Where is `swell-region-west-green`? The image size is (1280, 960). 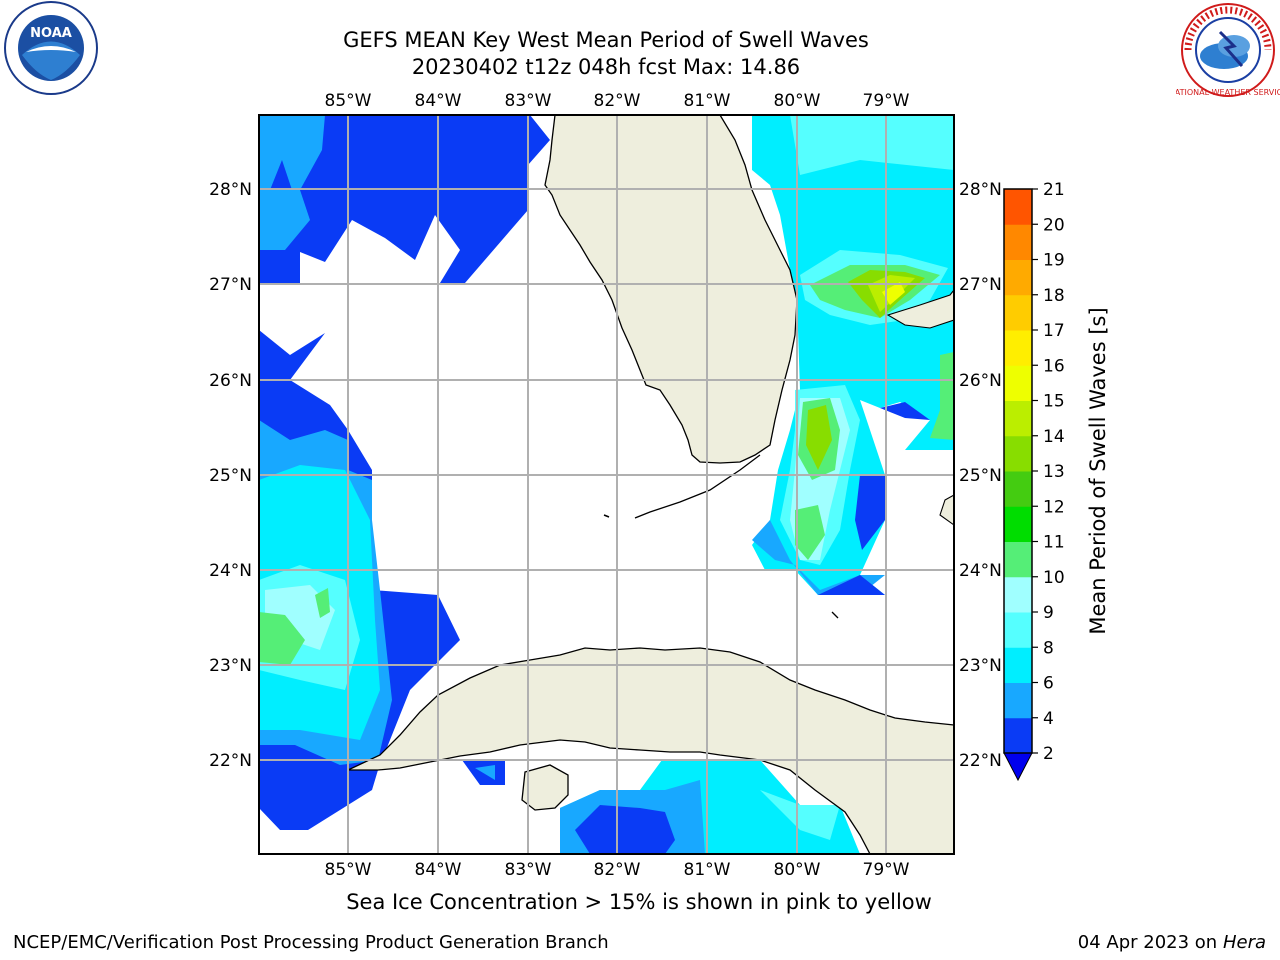
swell-region-west-green is located at coordinates (282, 638).